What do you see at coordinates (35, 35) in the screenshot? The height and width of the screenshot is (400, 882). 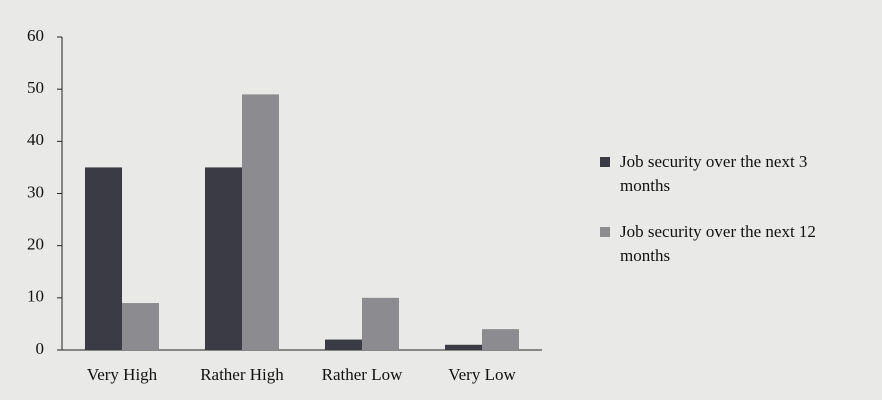 I see `y-tick-label: 60` at bounding box center [35, 35].